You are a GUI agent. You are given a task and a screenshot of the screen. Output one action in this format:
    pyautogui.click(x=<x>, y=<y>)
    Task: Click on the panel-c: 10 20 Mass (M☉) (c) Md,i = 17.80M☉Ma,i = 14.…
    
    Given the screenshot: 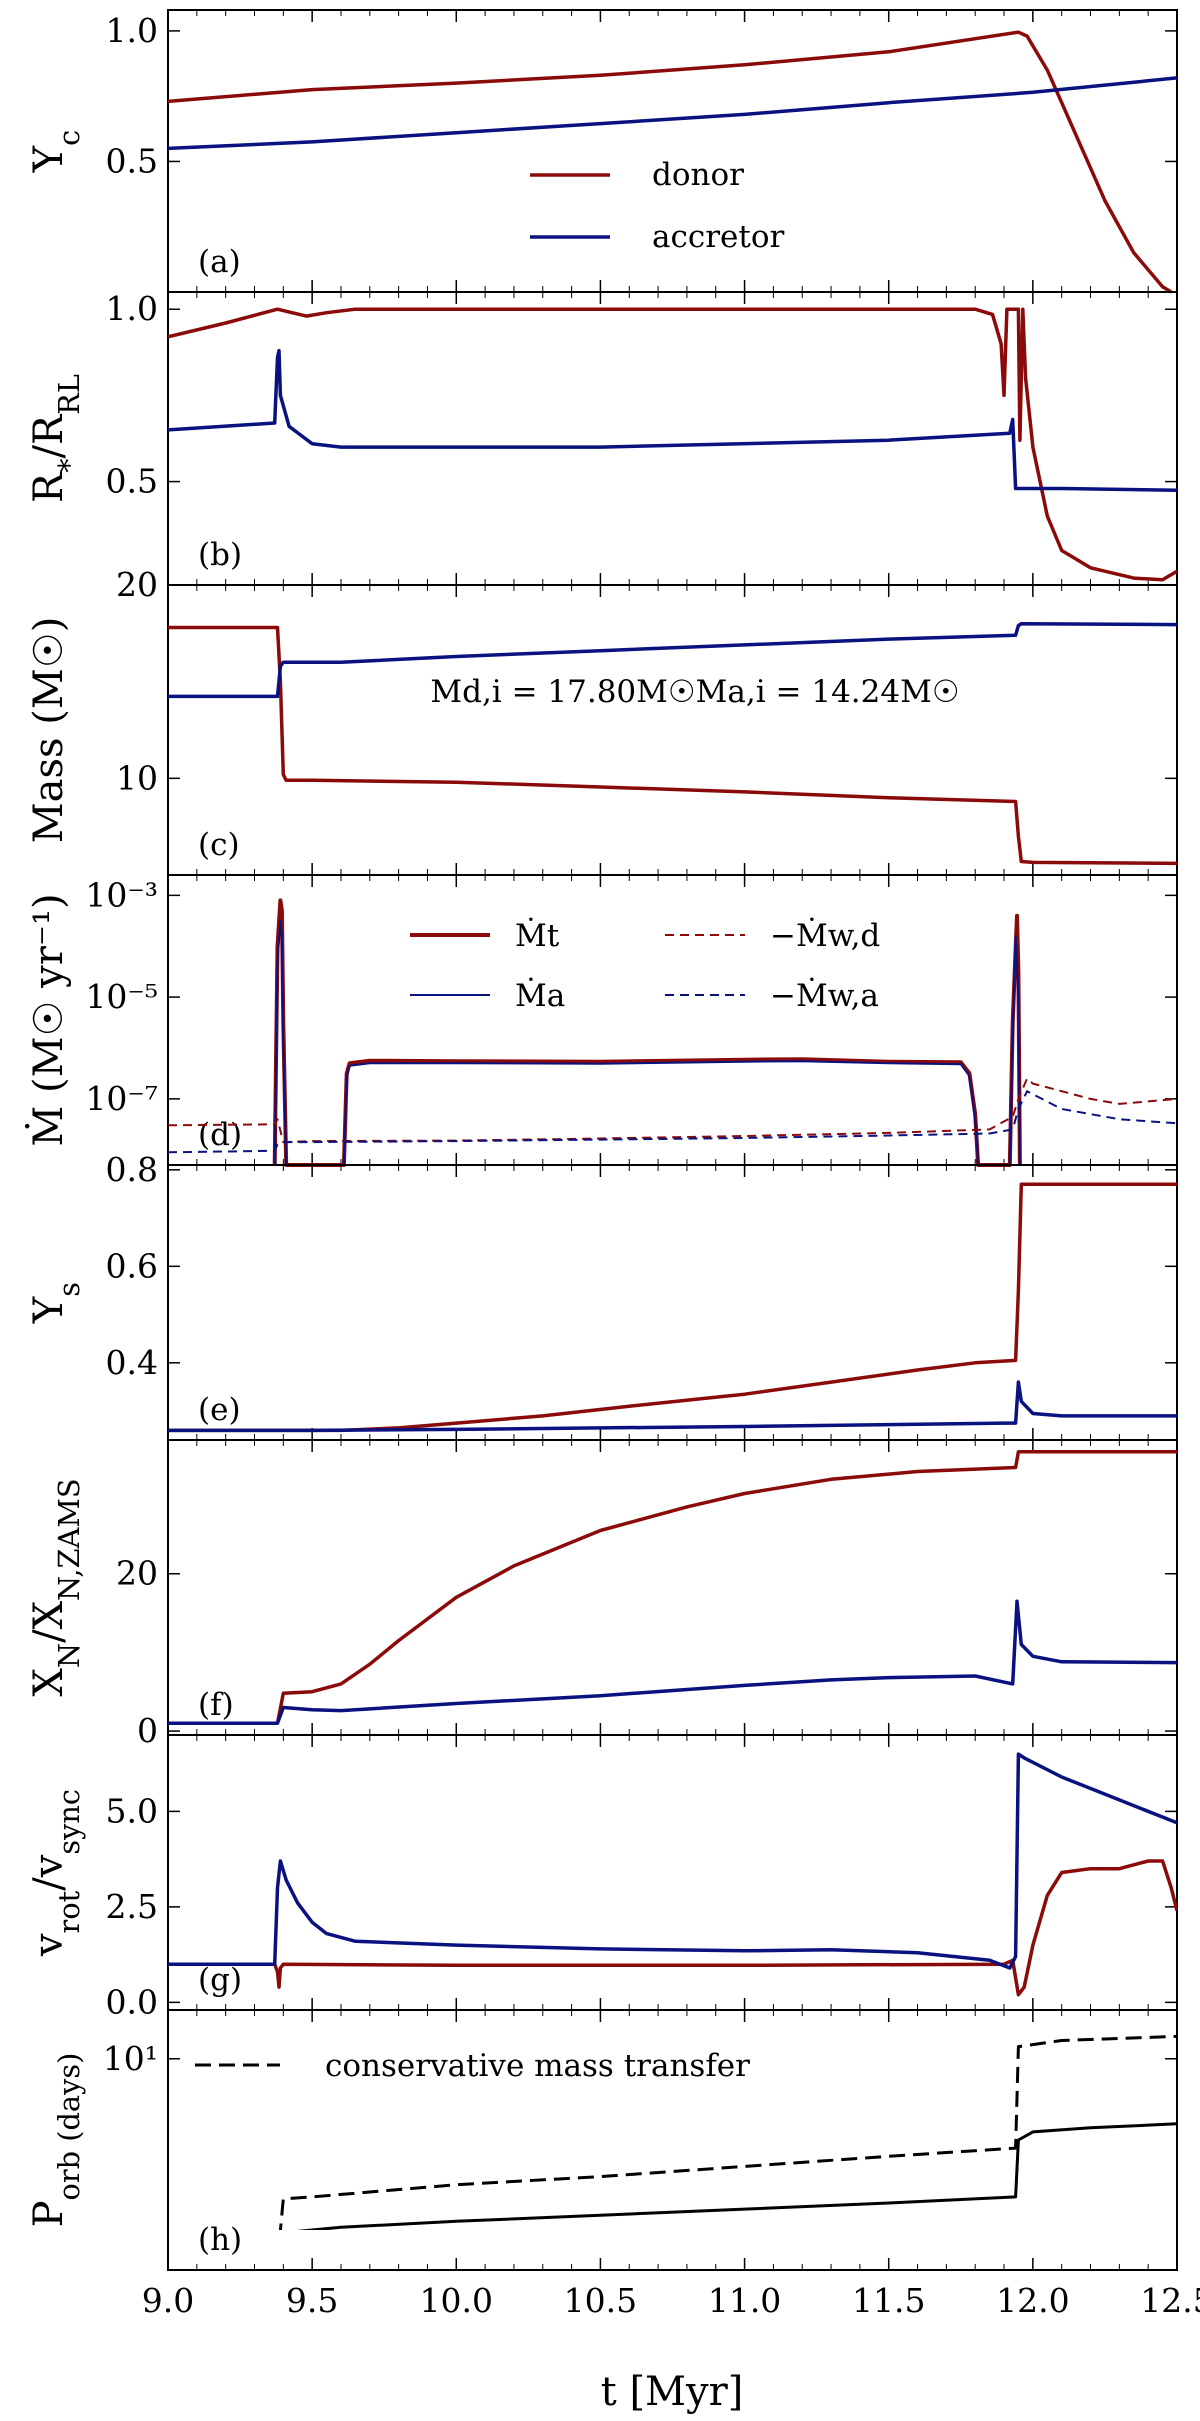 What is the action you would take?
    pyautogui.click(x=602, y=720)
    